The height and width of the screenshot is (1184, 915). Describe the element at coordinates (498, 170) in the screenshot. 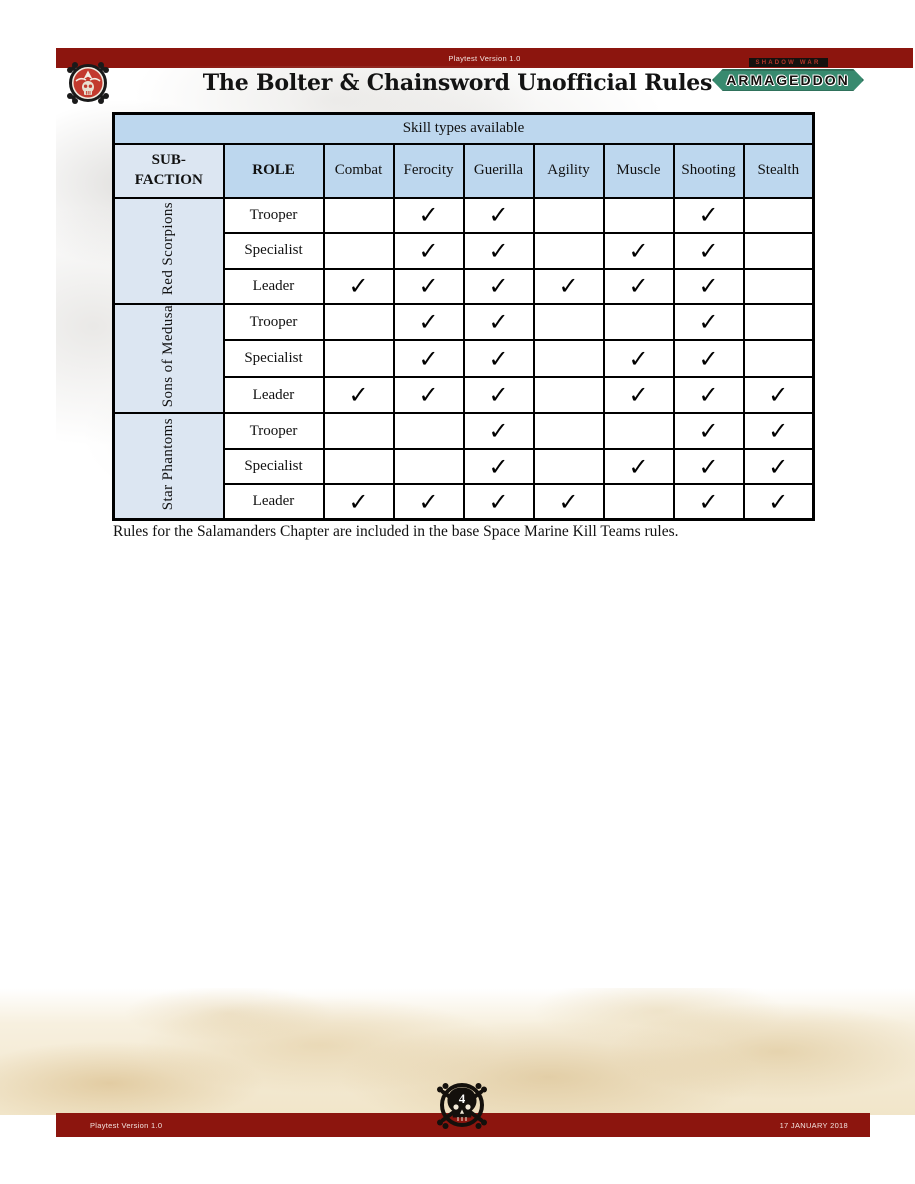

I see `col-header-guerilla: Guerilla` at that location.